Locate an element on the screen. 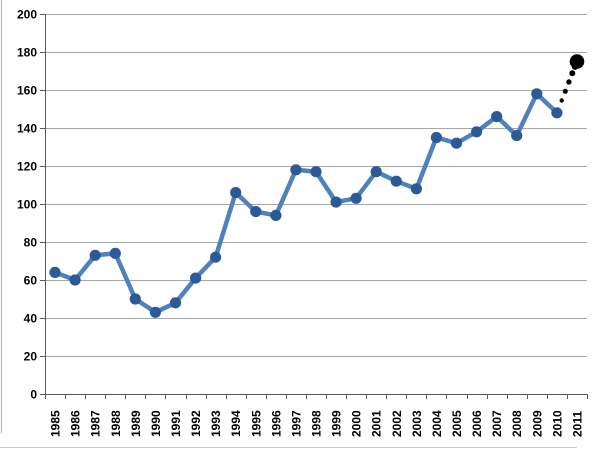  x-axis-tick-label: 1989 is located at coordinates (136, 423).